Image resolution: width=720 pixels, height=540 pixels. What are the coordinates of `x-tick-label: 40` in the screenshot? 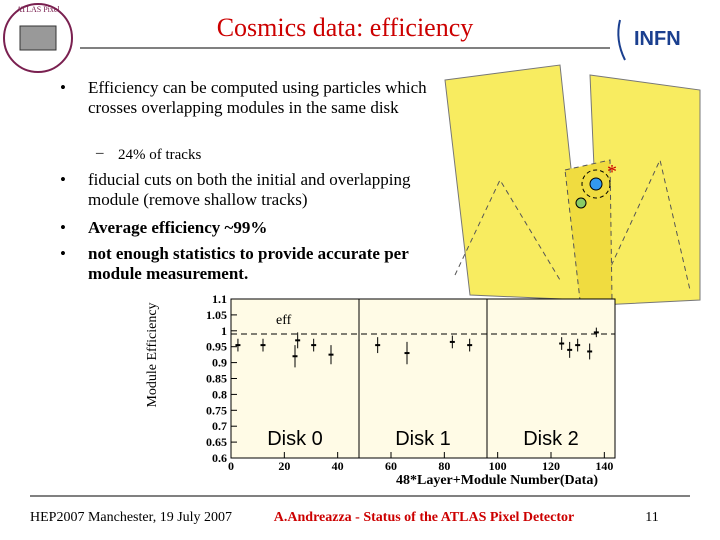 It's located at (338, 466).